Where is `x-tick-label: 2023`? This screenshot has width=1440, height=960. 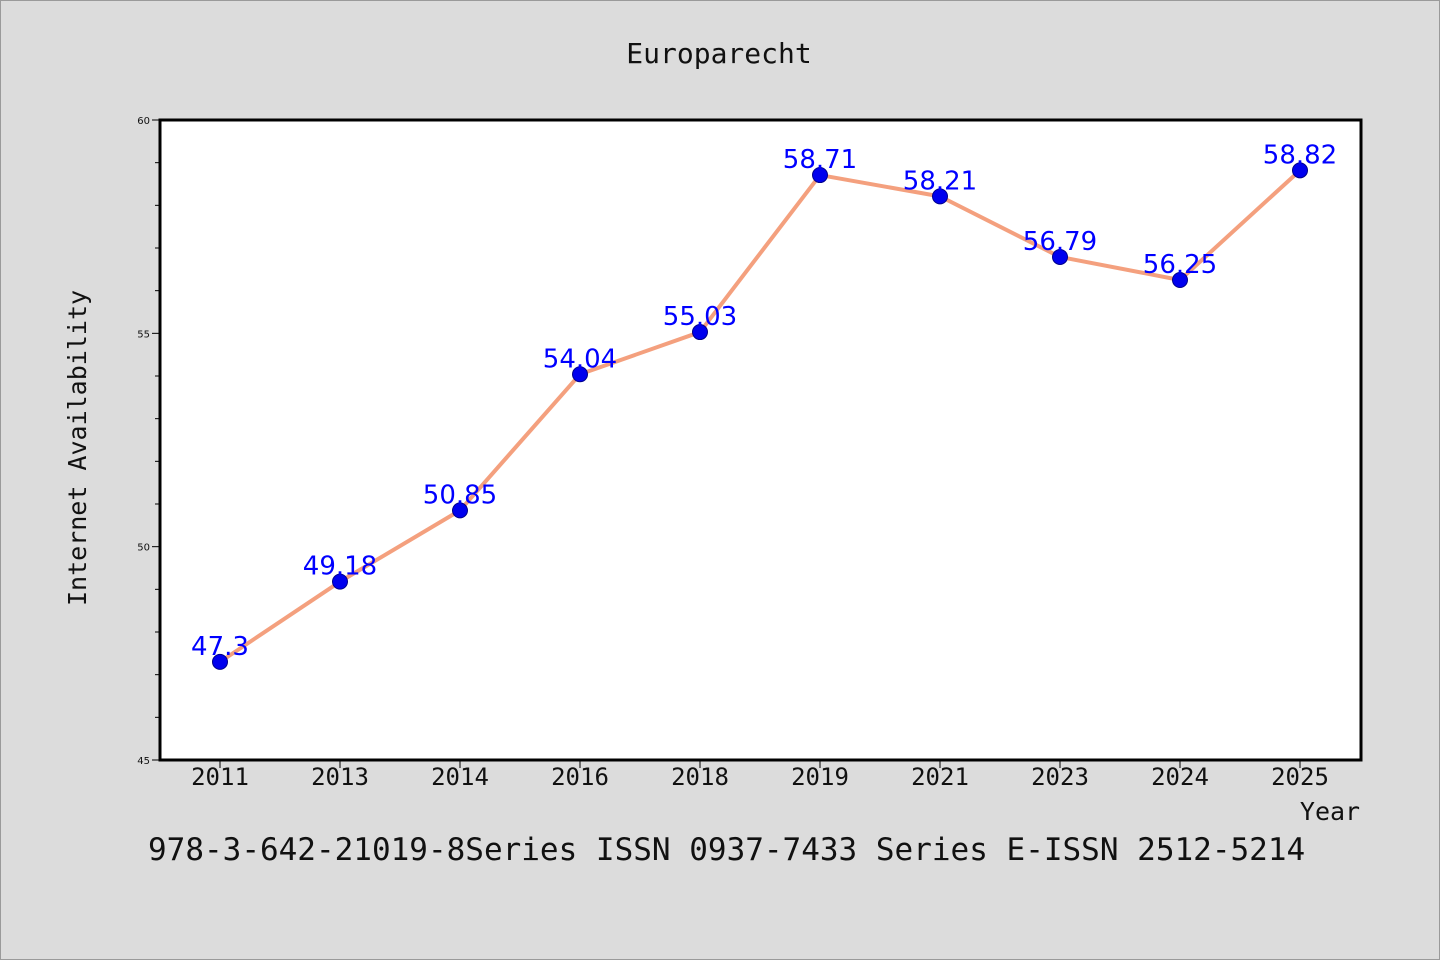 x-tick-label: 2023 is located at coordinates (1060, 777).